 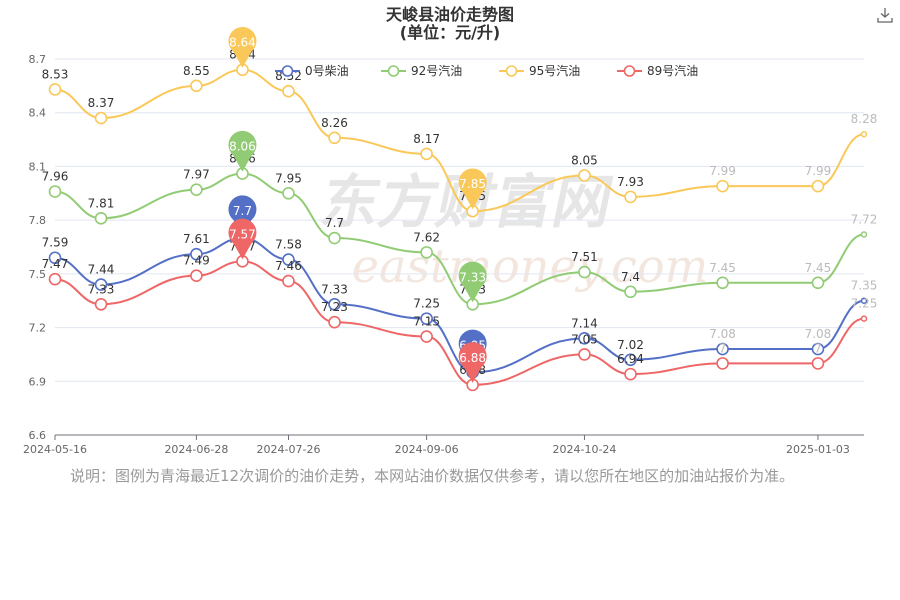 I want to click on data-label: 7.96, so click(x=55, y=176).